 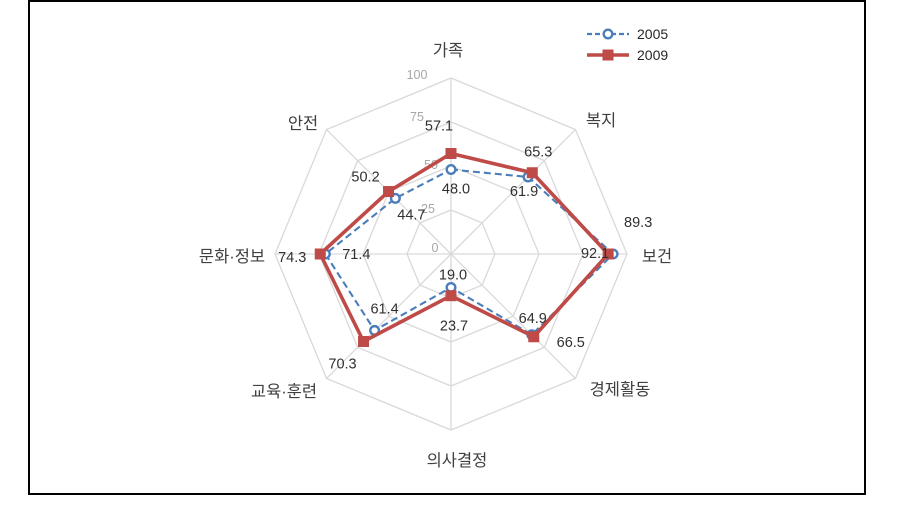 I want to click on svg-text: 50.2, so click(x=365, y=178).